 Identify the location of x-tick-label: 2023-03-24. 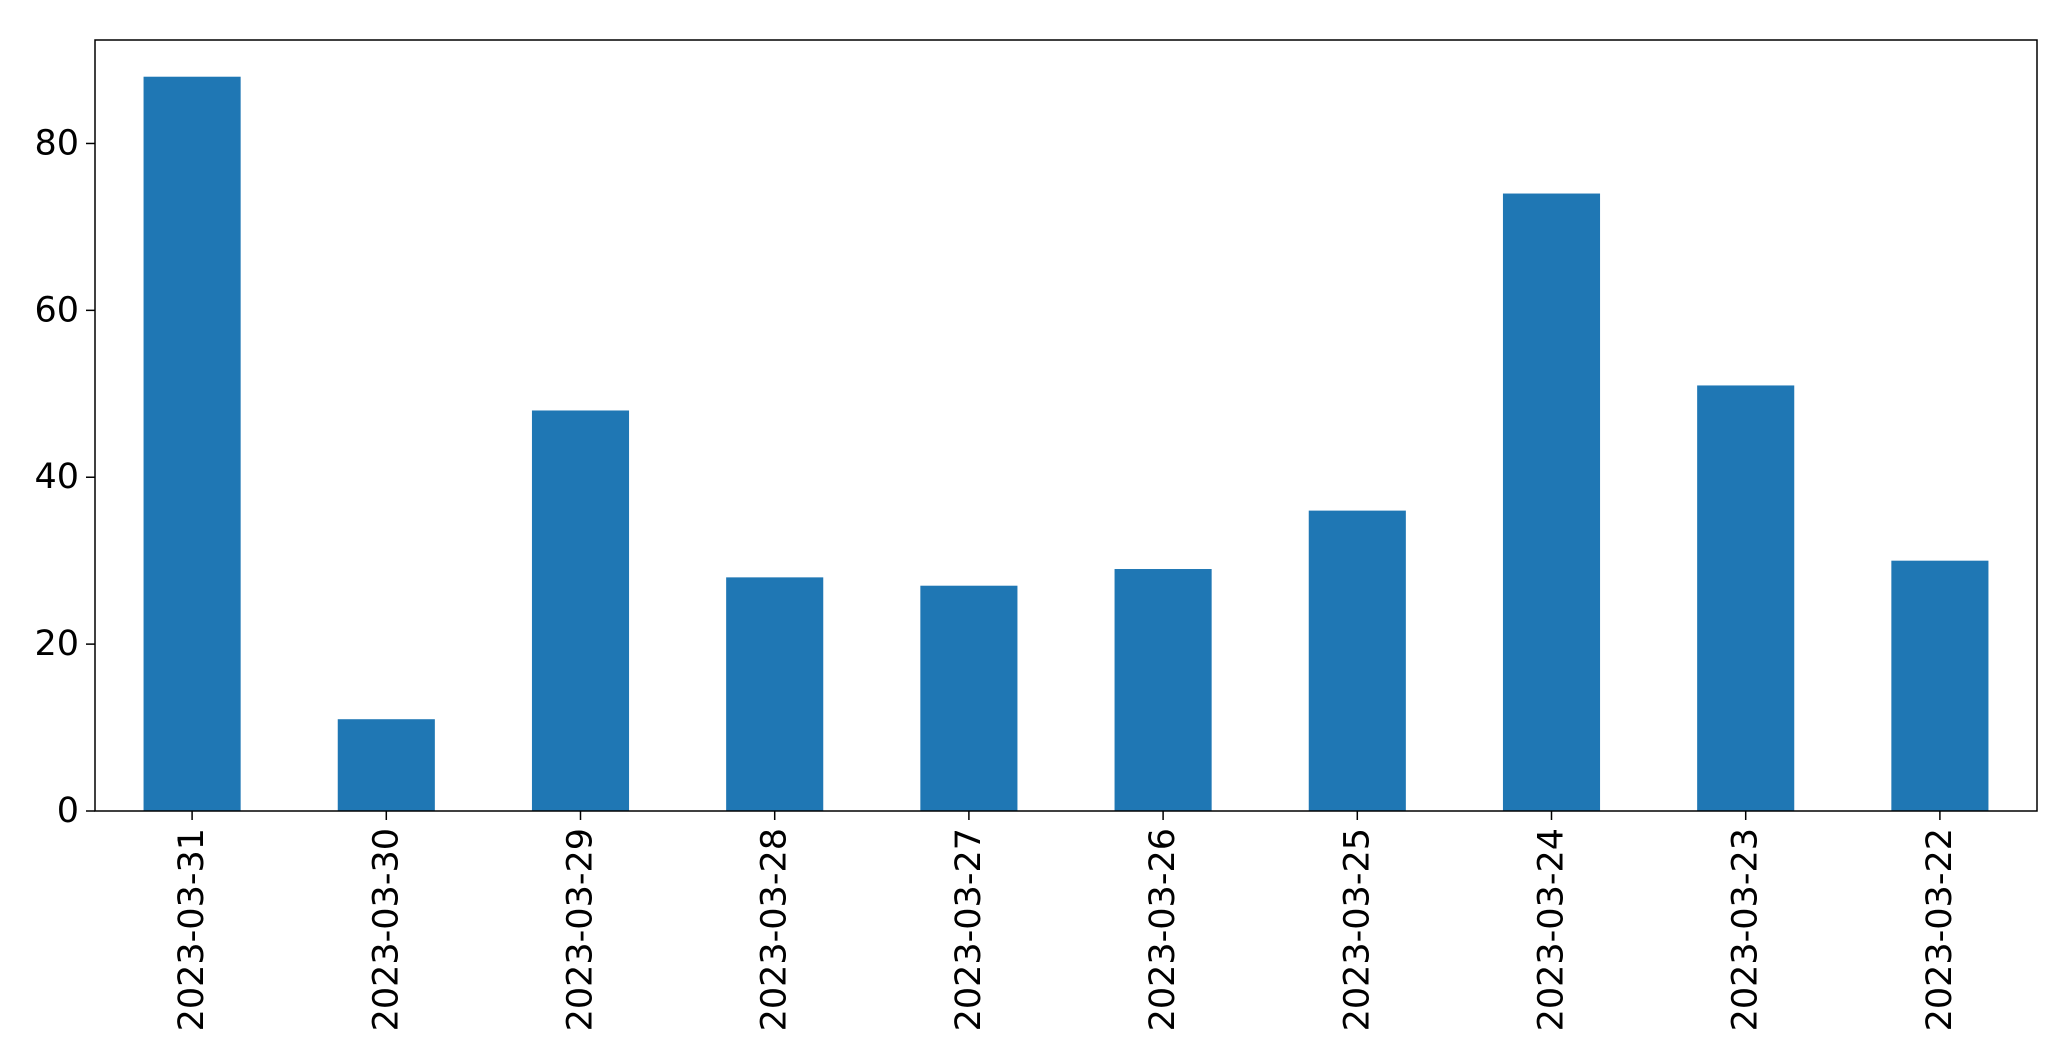
(1552, 929).